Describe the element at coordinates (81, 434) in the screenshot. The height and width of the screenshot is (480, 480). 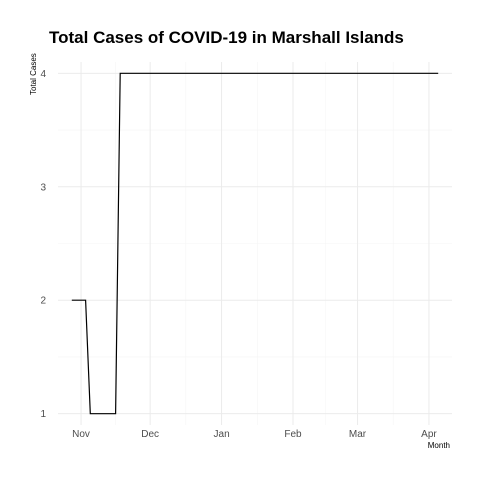
I see `x-tick-label: Nov` at that location.